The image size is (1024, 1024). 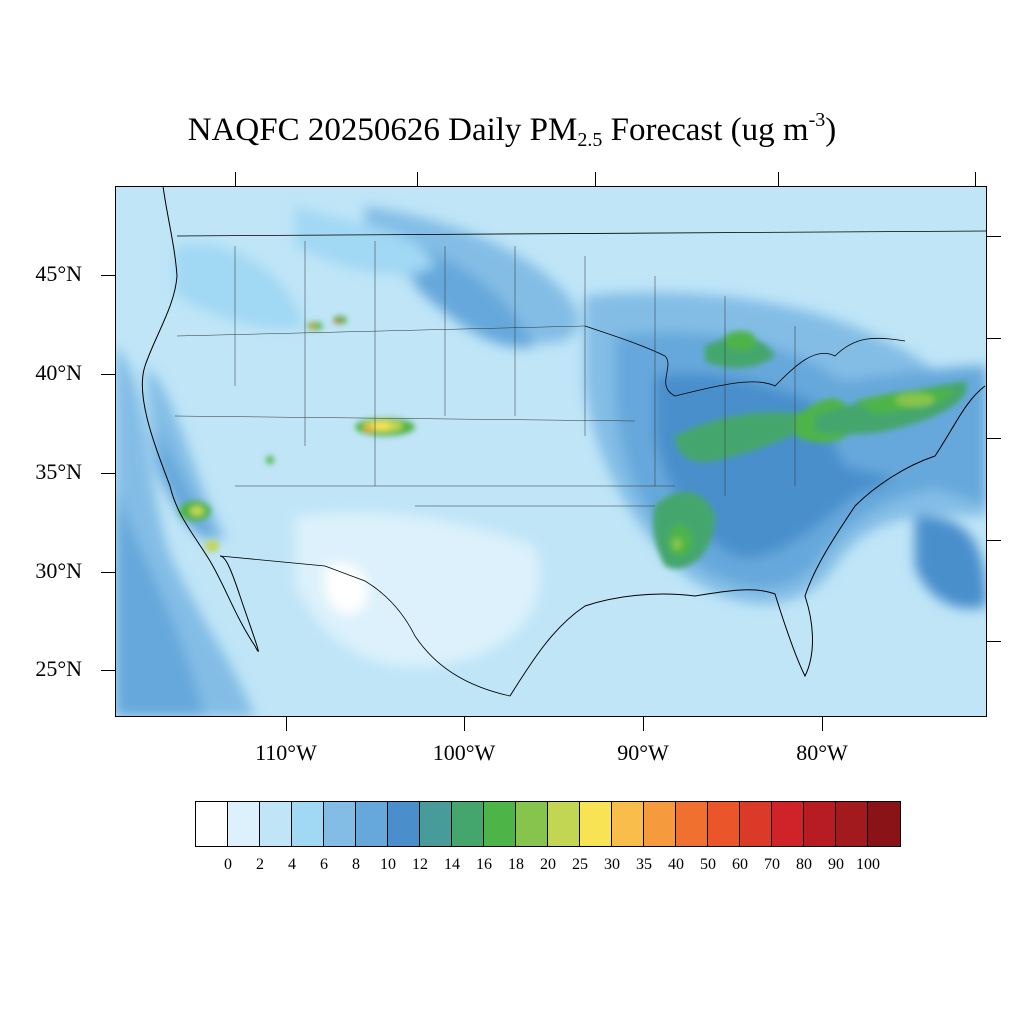 What do you see at coordinates (822, 752) in the screenshot?
I see `lon-label-80w: 80°W` at bounding box center [822, 752].